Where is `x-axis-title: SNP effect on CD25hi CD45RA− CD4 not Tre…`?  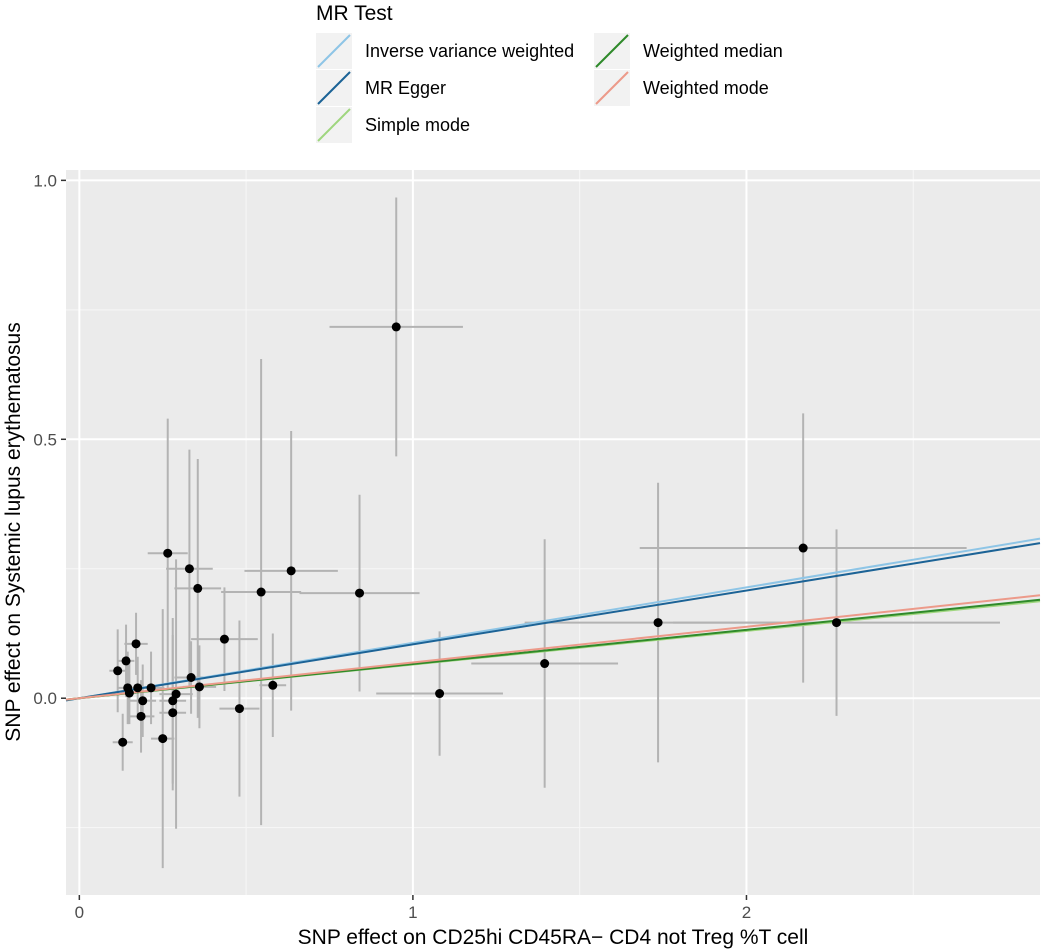 x-axis-title: SNP effect on CD25hi CD45RA− CD4 not Tre… is located at coordinates (553, 937).